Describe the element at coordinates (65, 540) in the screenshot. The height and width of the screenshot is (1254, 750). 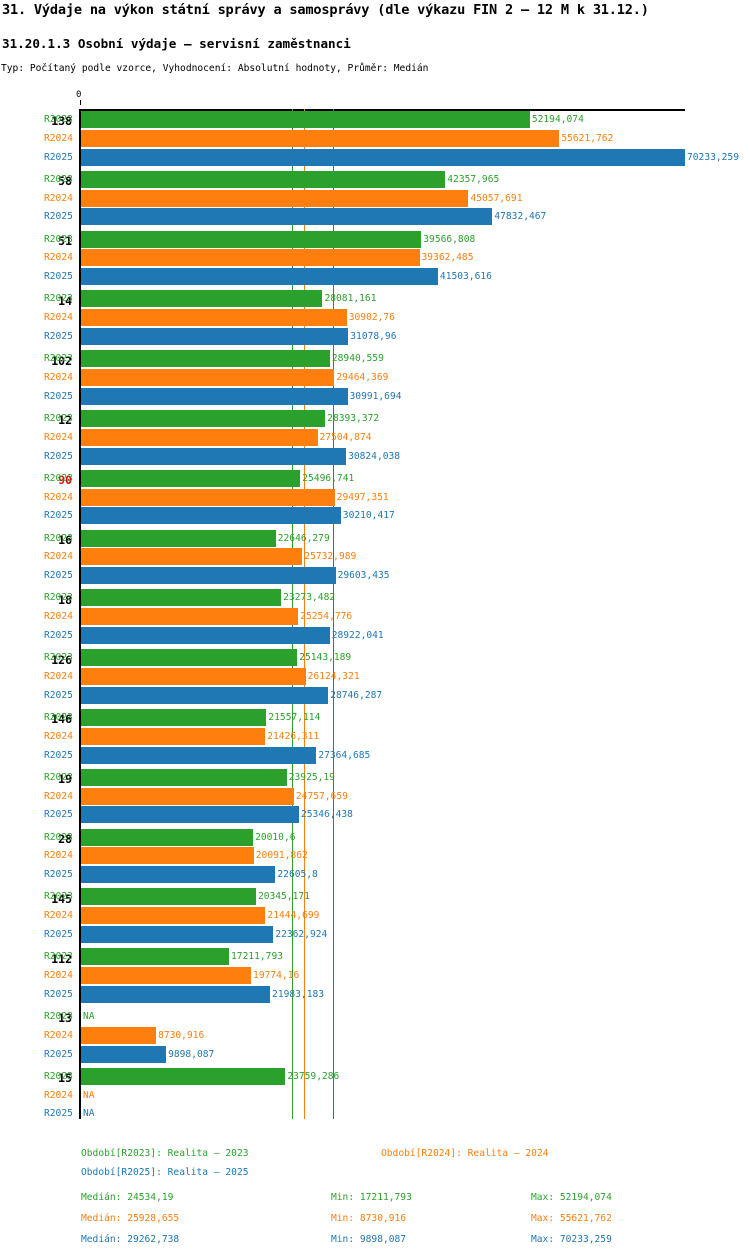
I see `group-label: 16` at that location.